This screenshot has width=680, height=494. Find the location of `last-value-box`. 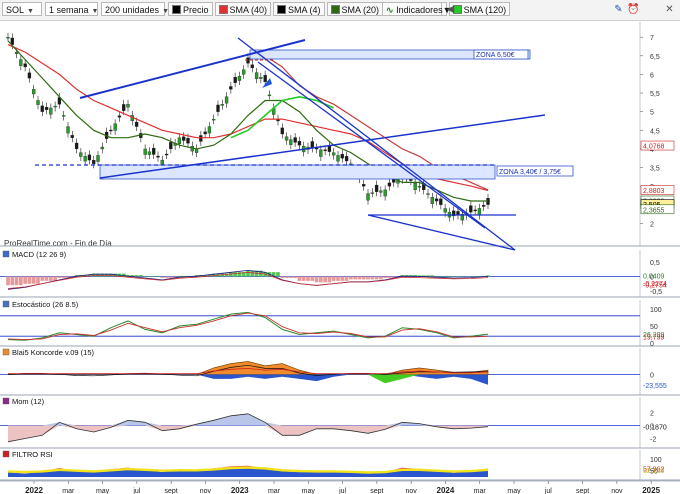

last-value-box is located at coordinates (657, 209).